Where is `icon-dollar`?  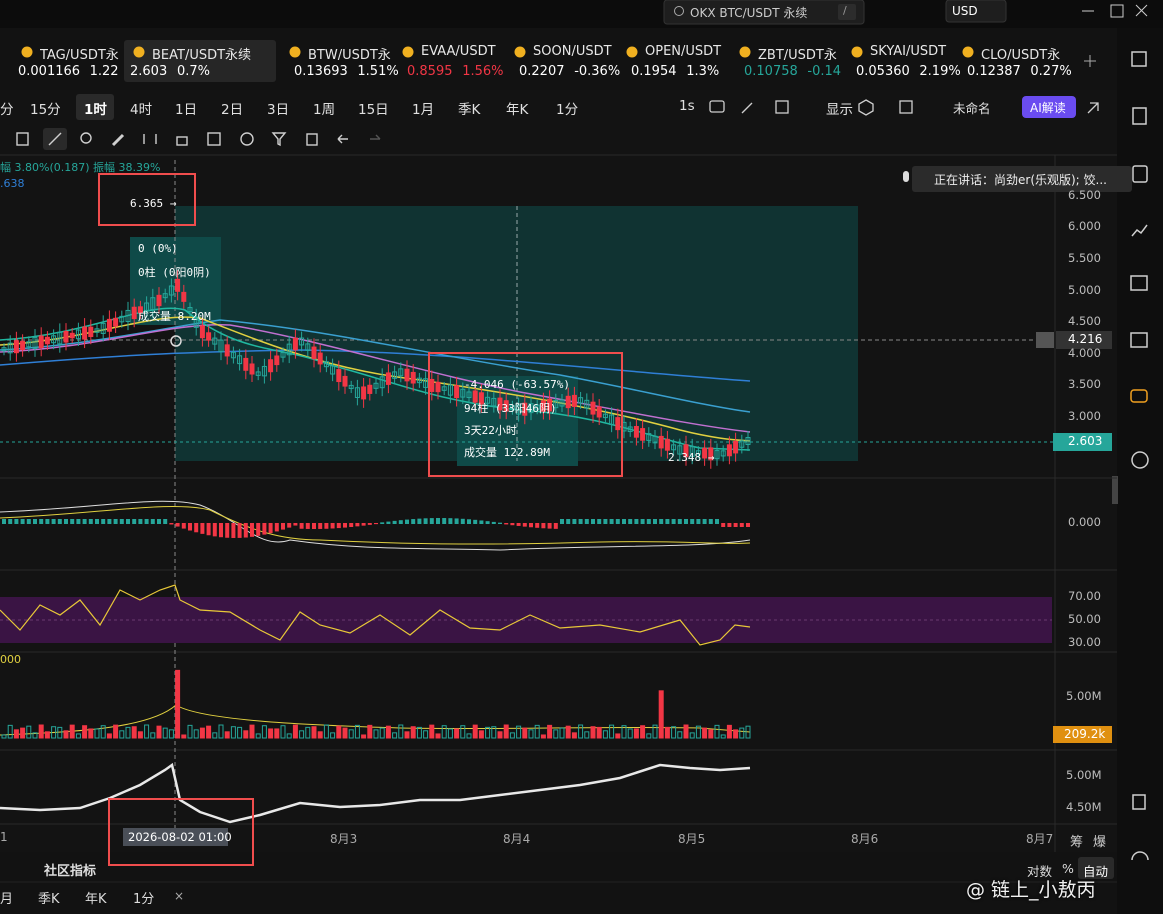
icon-dollar is located at coordinates (1140, 174).